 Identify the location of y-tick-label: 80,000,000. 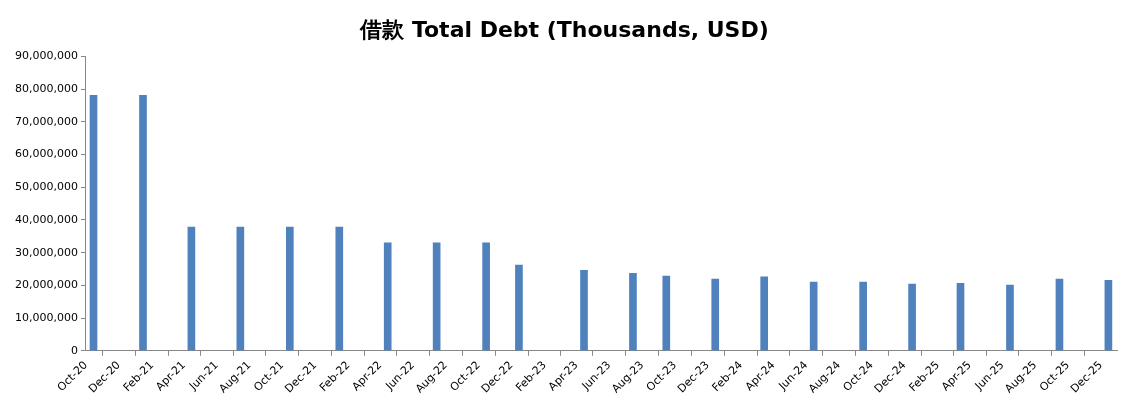
(46, 88).